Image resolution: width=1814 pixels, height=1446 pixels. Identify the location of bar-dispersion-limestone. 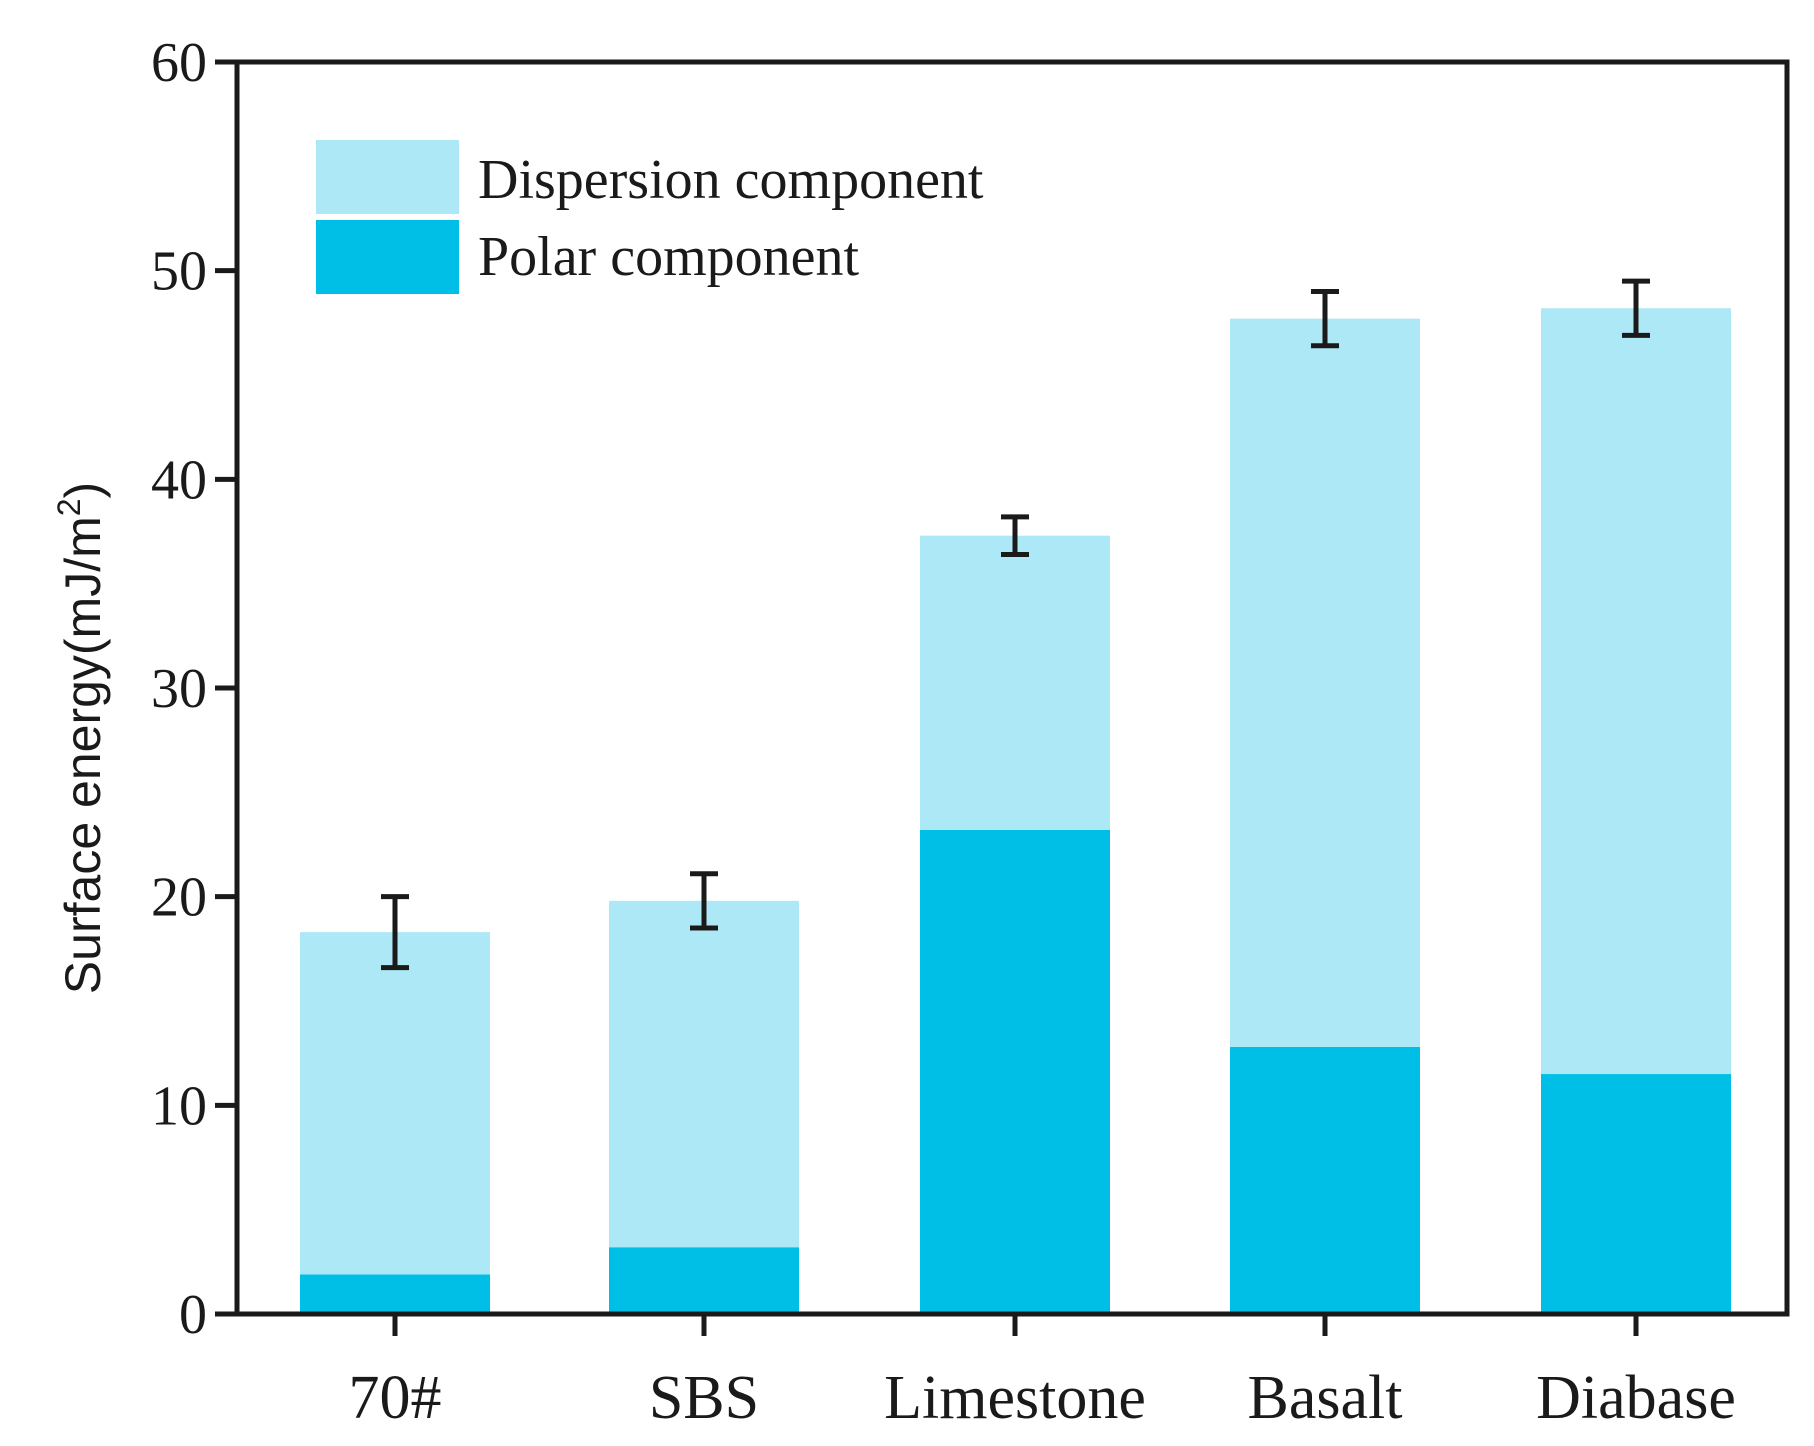
(1015, 682).